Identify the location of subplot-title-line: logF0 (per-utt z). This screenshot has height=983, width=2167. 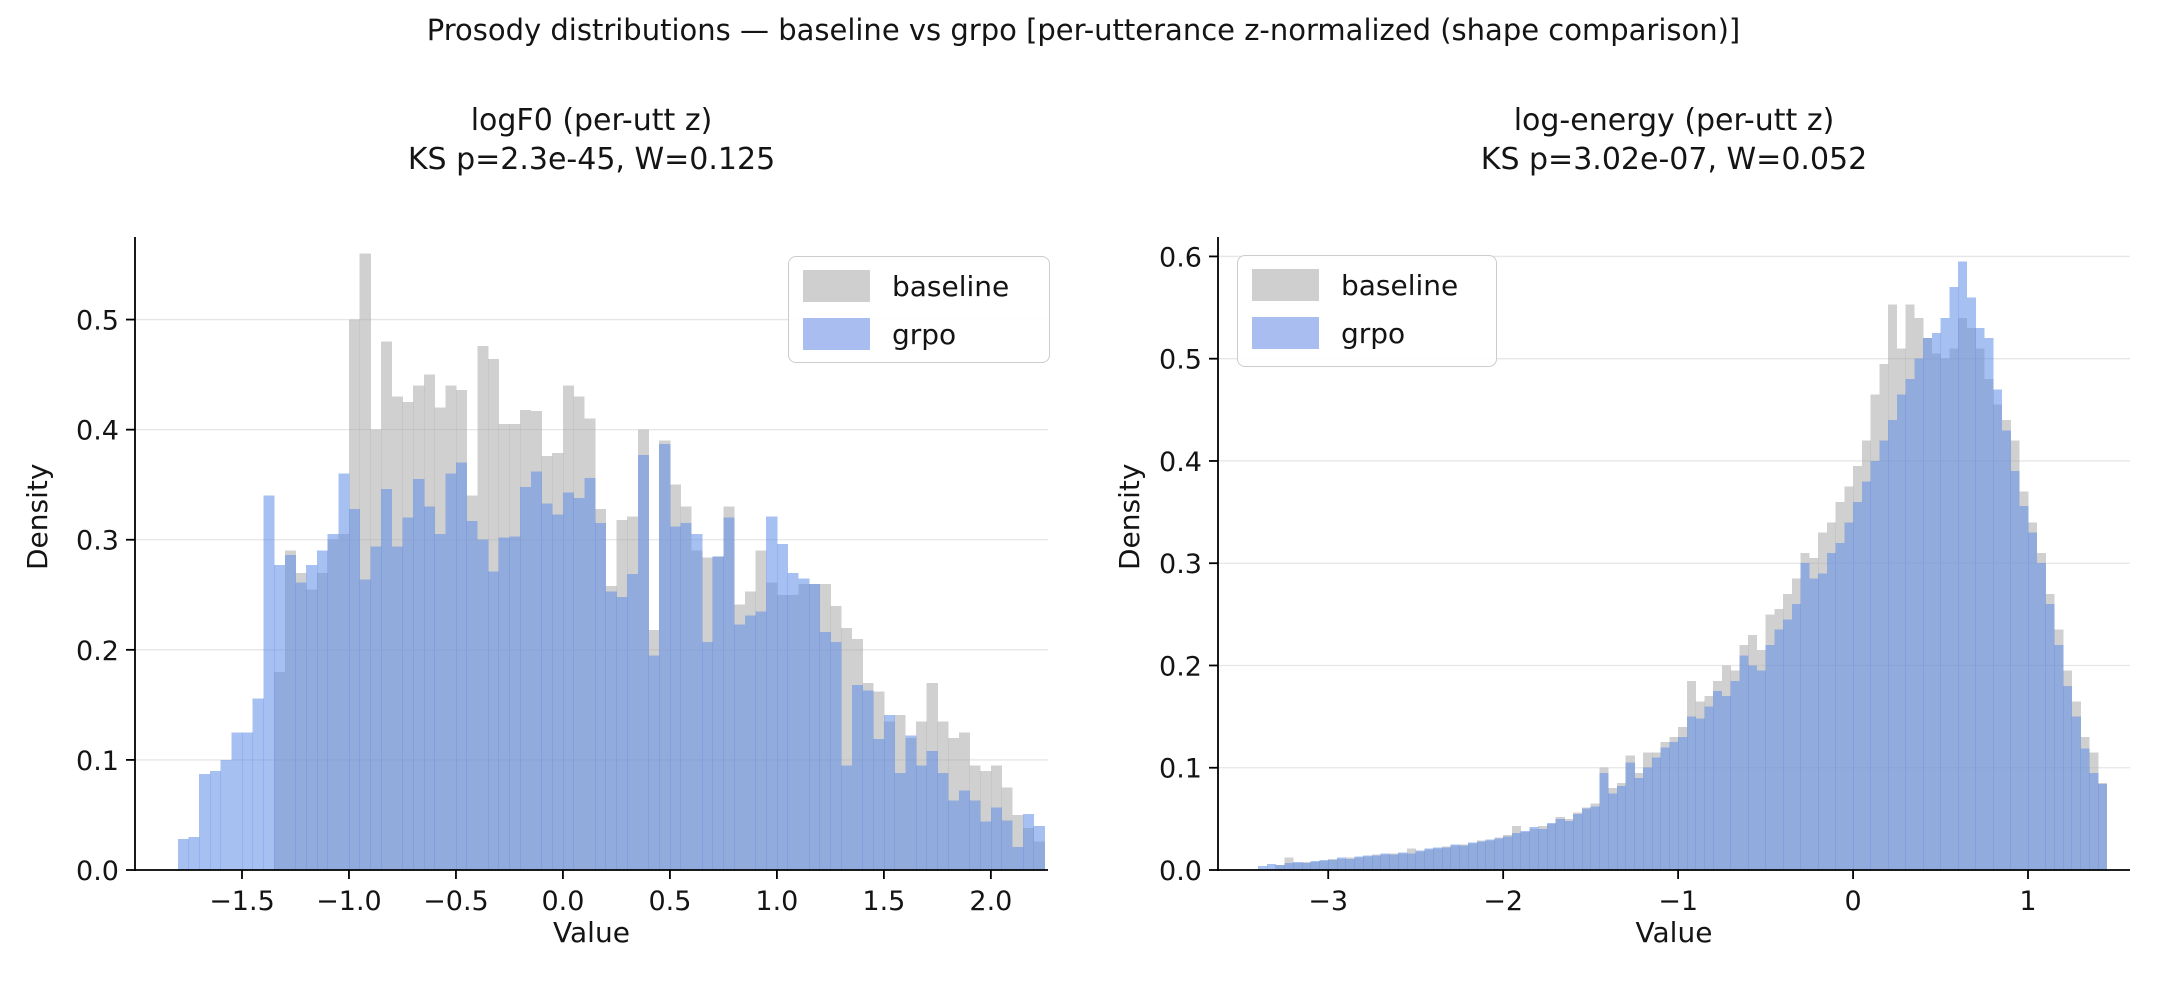
(591, 120).